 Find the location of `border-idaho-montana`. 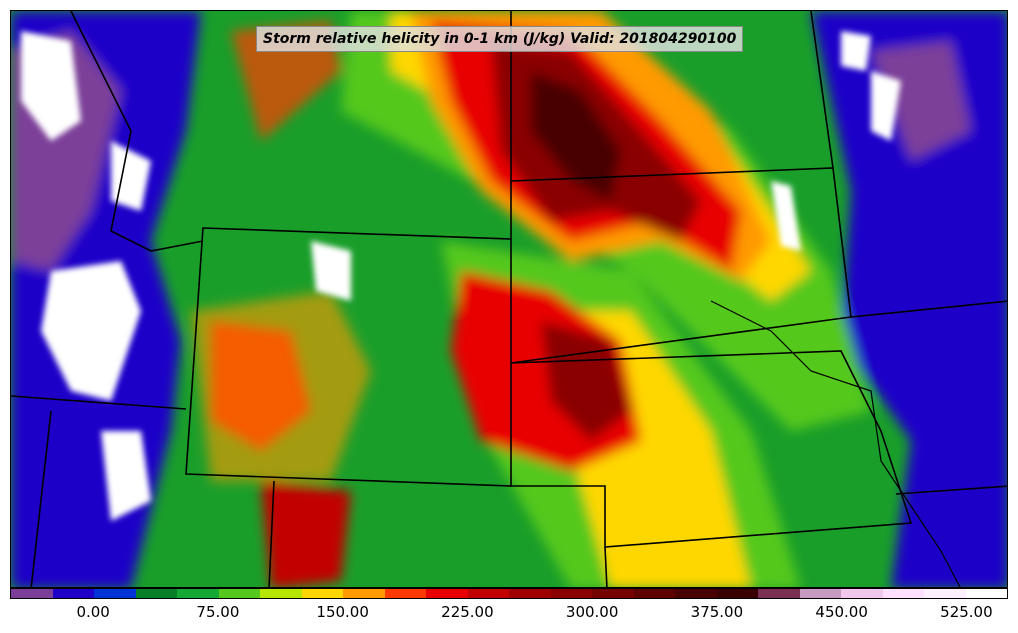

border-idaho-montana is located at coordinates (137, 131).